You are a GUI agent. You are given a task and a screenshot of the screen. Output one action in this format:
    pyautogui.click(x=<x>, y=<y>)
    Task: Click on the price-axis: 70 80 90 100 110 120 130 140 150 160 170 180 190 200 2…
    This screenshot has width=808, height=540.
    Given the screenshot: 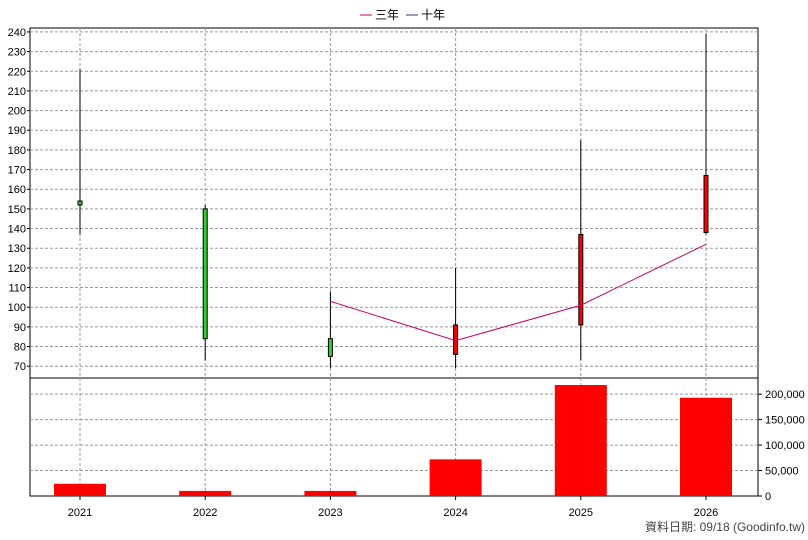 What is the action you would take?
    pyautogui.click(x=19, y=200)
    